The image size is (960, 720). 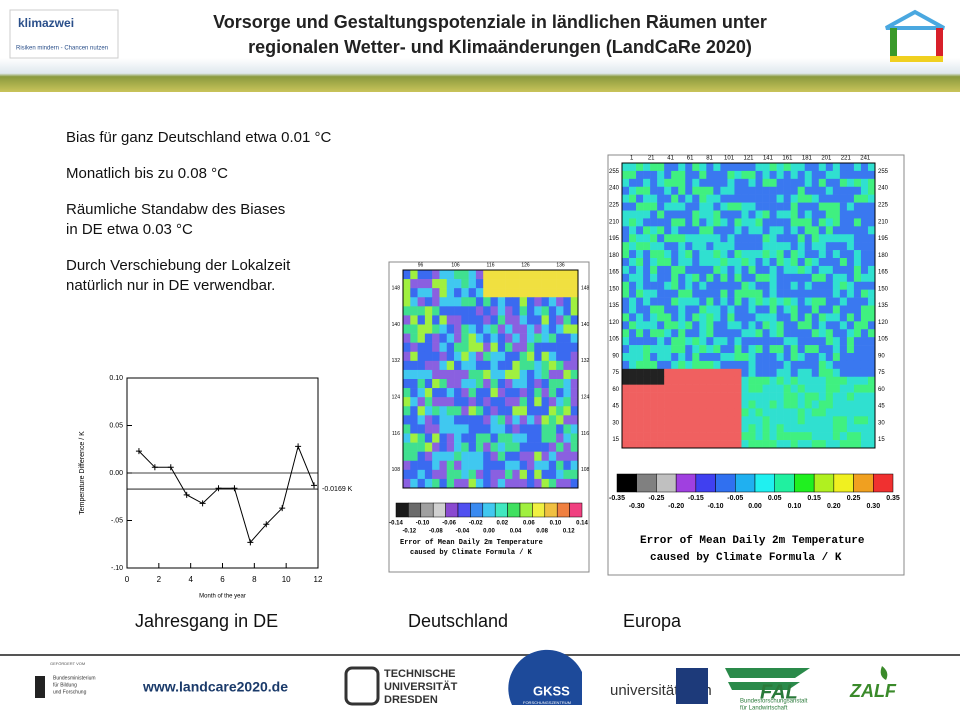 I want to click on map-tick-label: 255, so click(x=883, y=172).